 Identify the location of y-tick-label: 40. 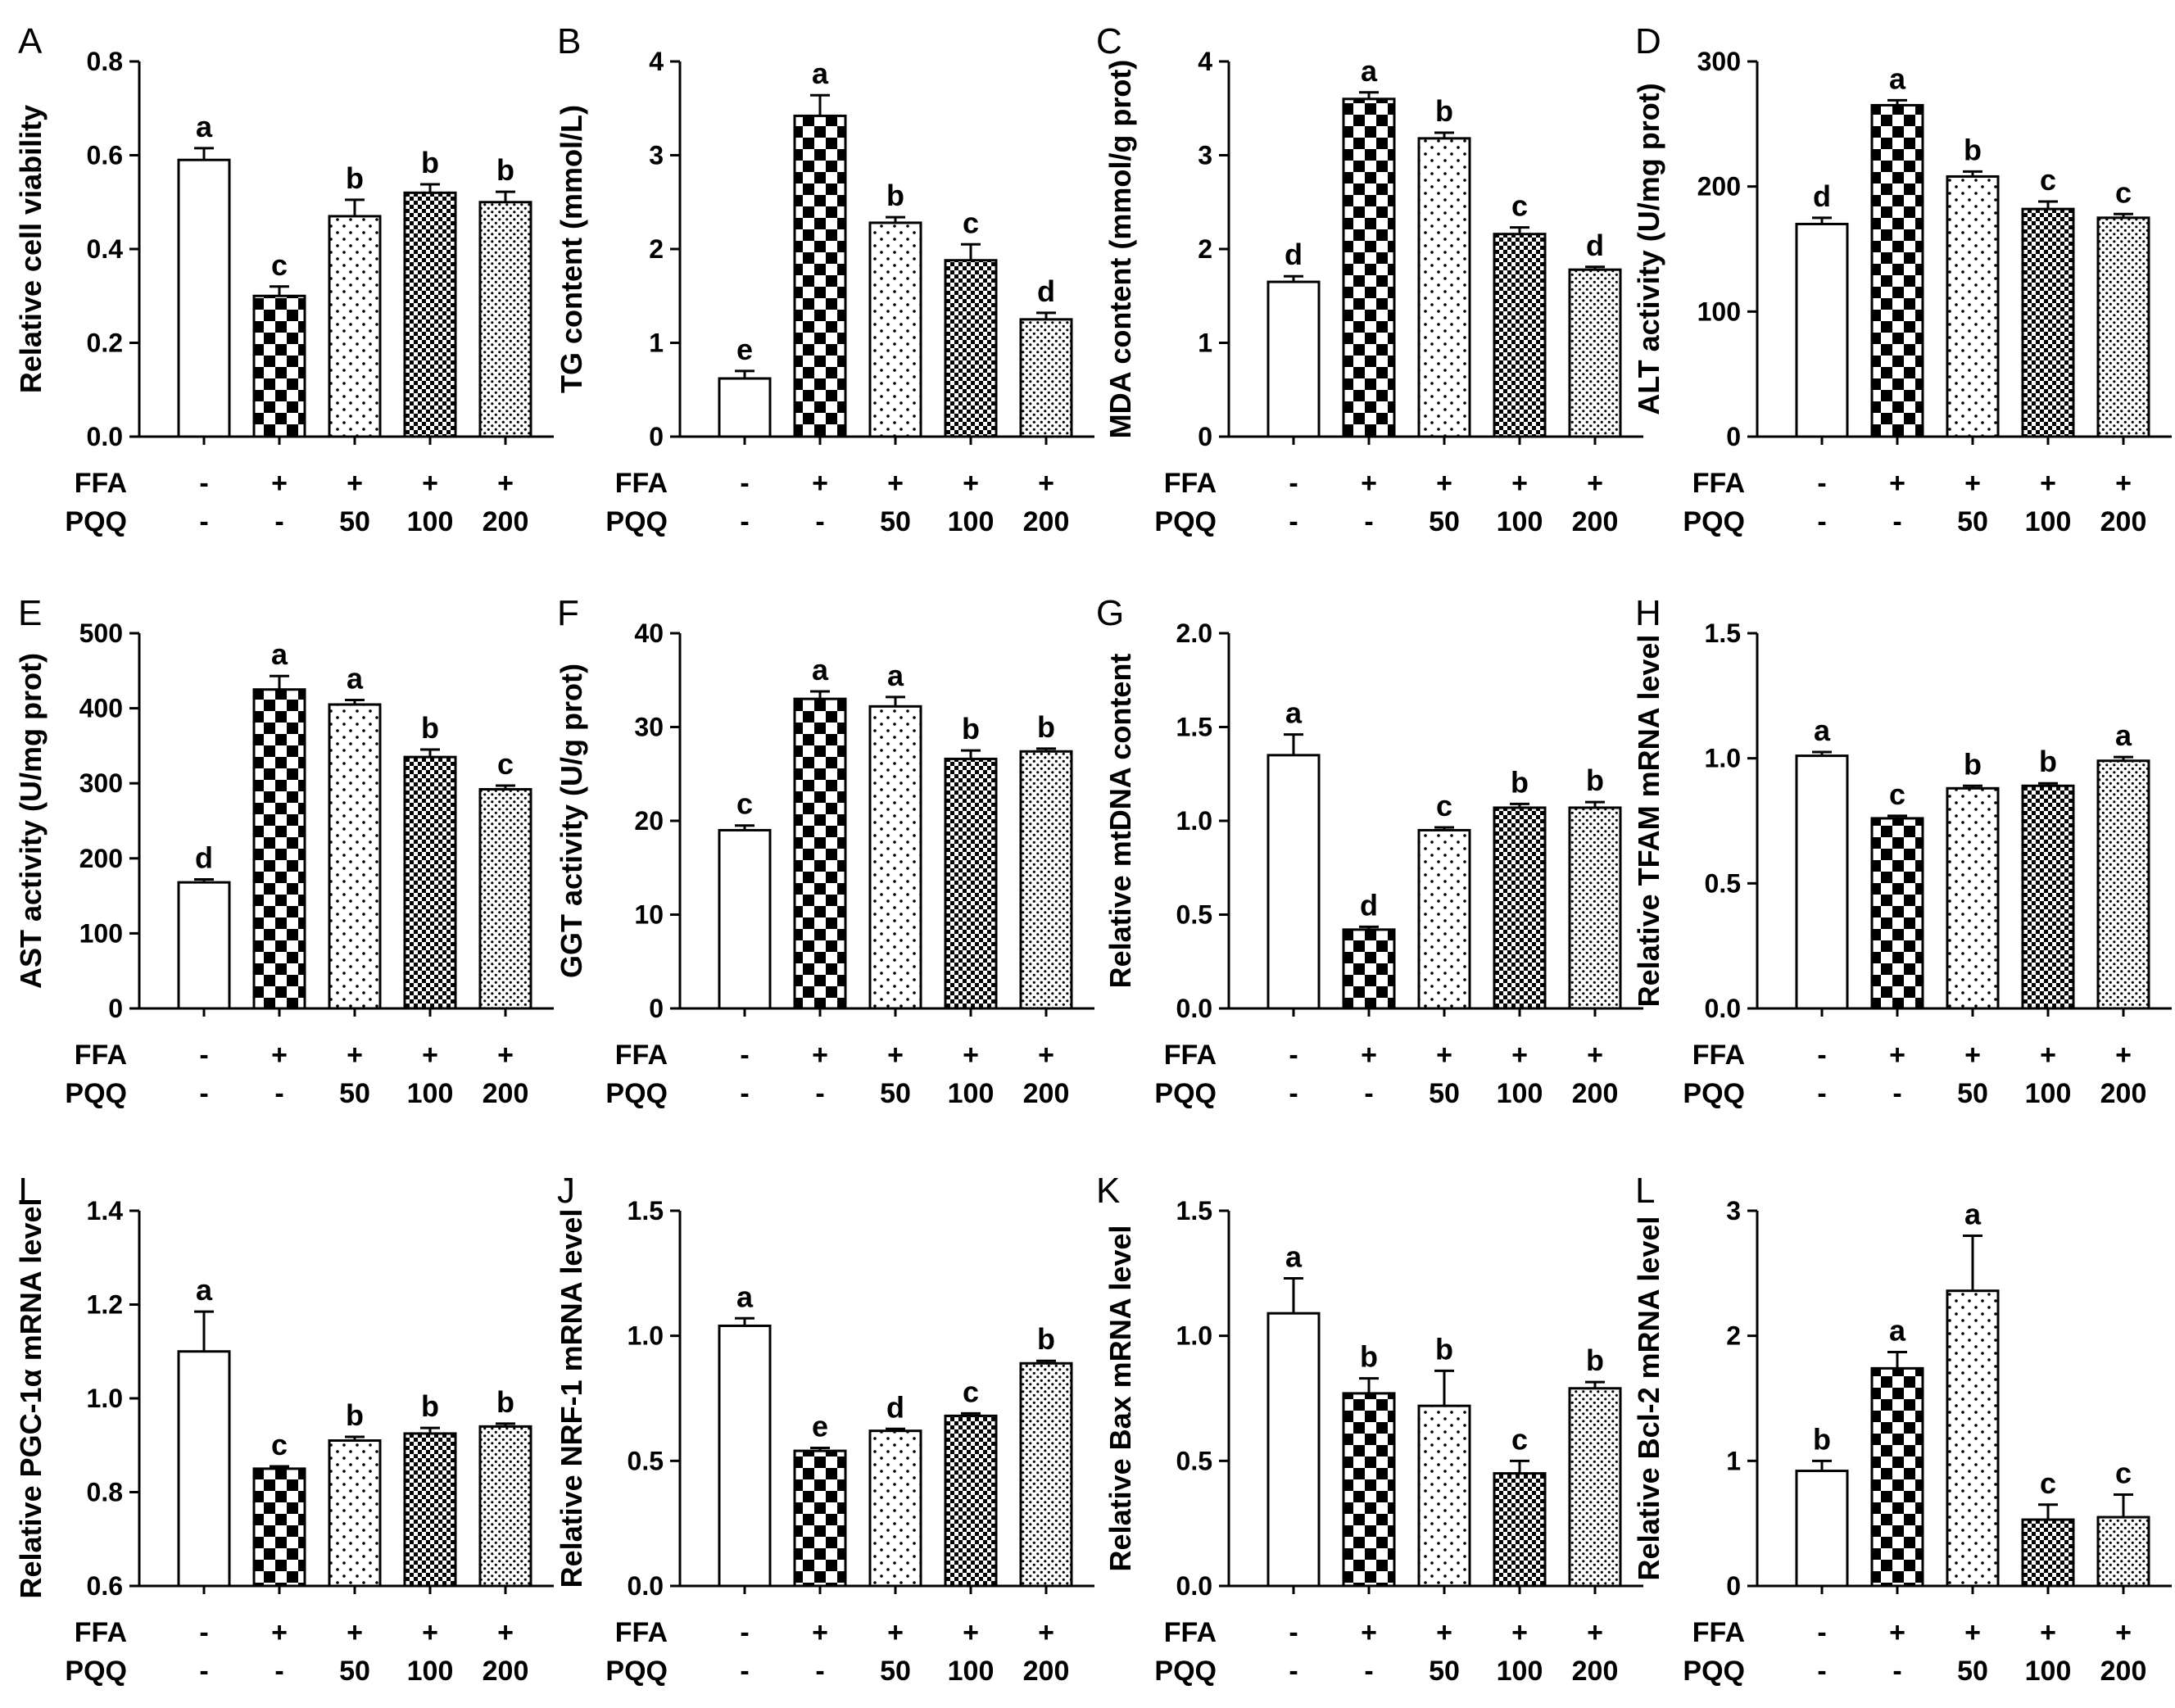
(649, 633).